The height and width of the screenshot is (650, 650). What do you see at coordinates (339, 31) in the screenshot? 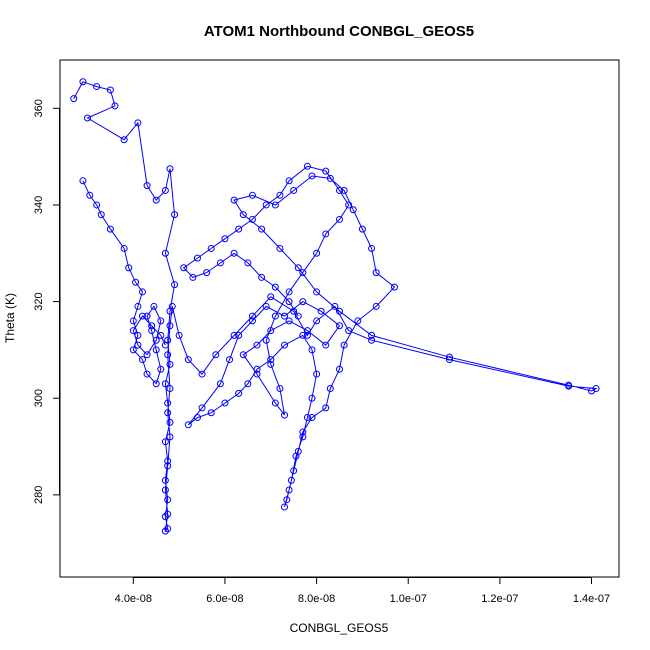
I see `chart-title: ATOM1 Northbound CONBGL_GEOS5` at bounding box center [339, 31].